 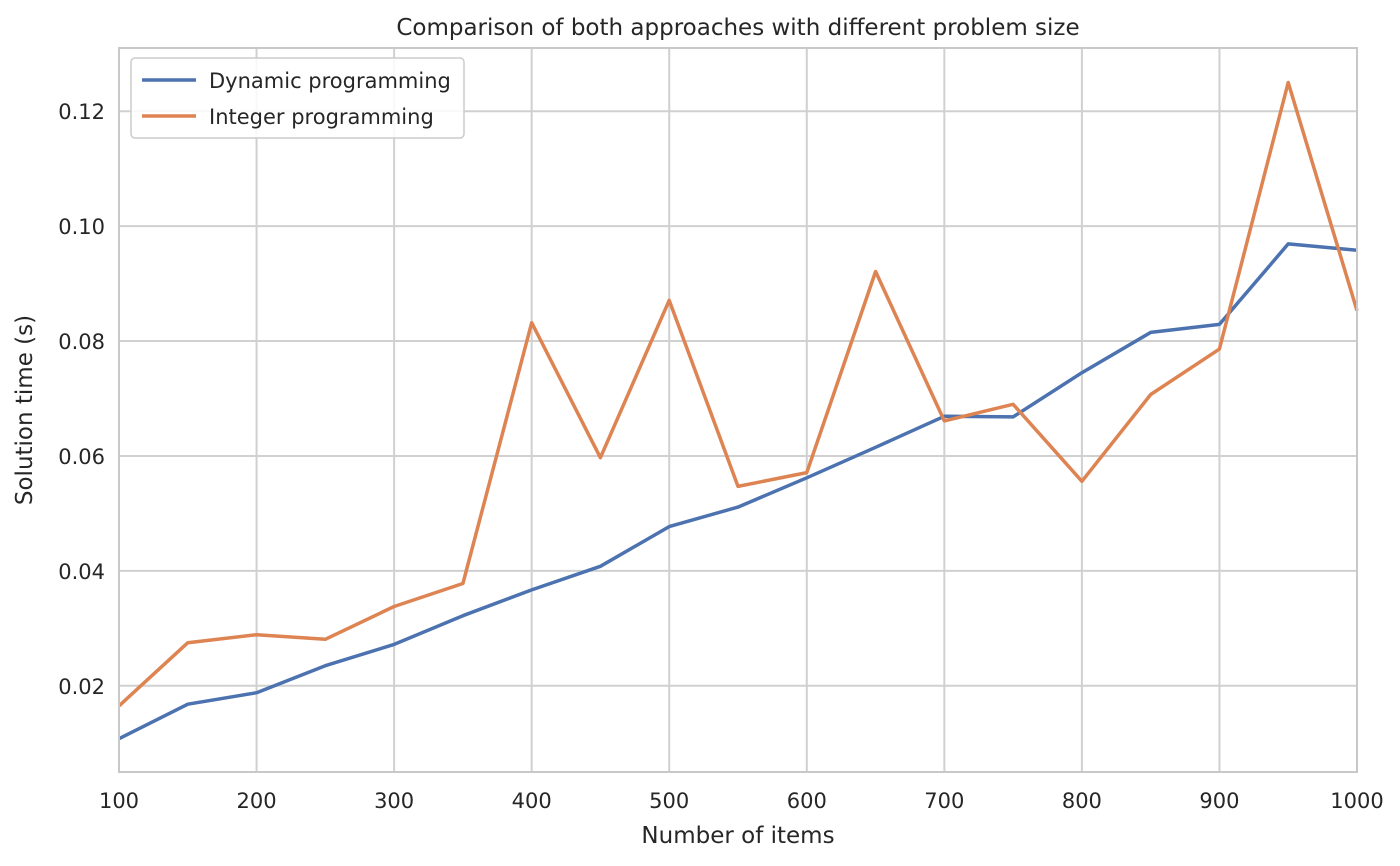 What do you see at coordinates (737, 836) in the screenshot?
I see `x-axis-label: Number of items` at bounding box center [737, 836].